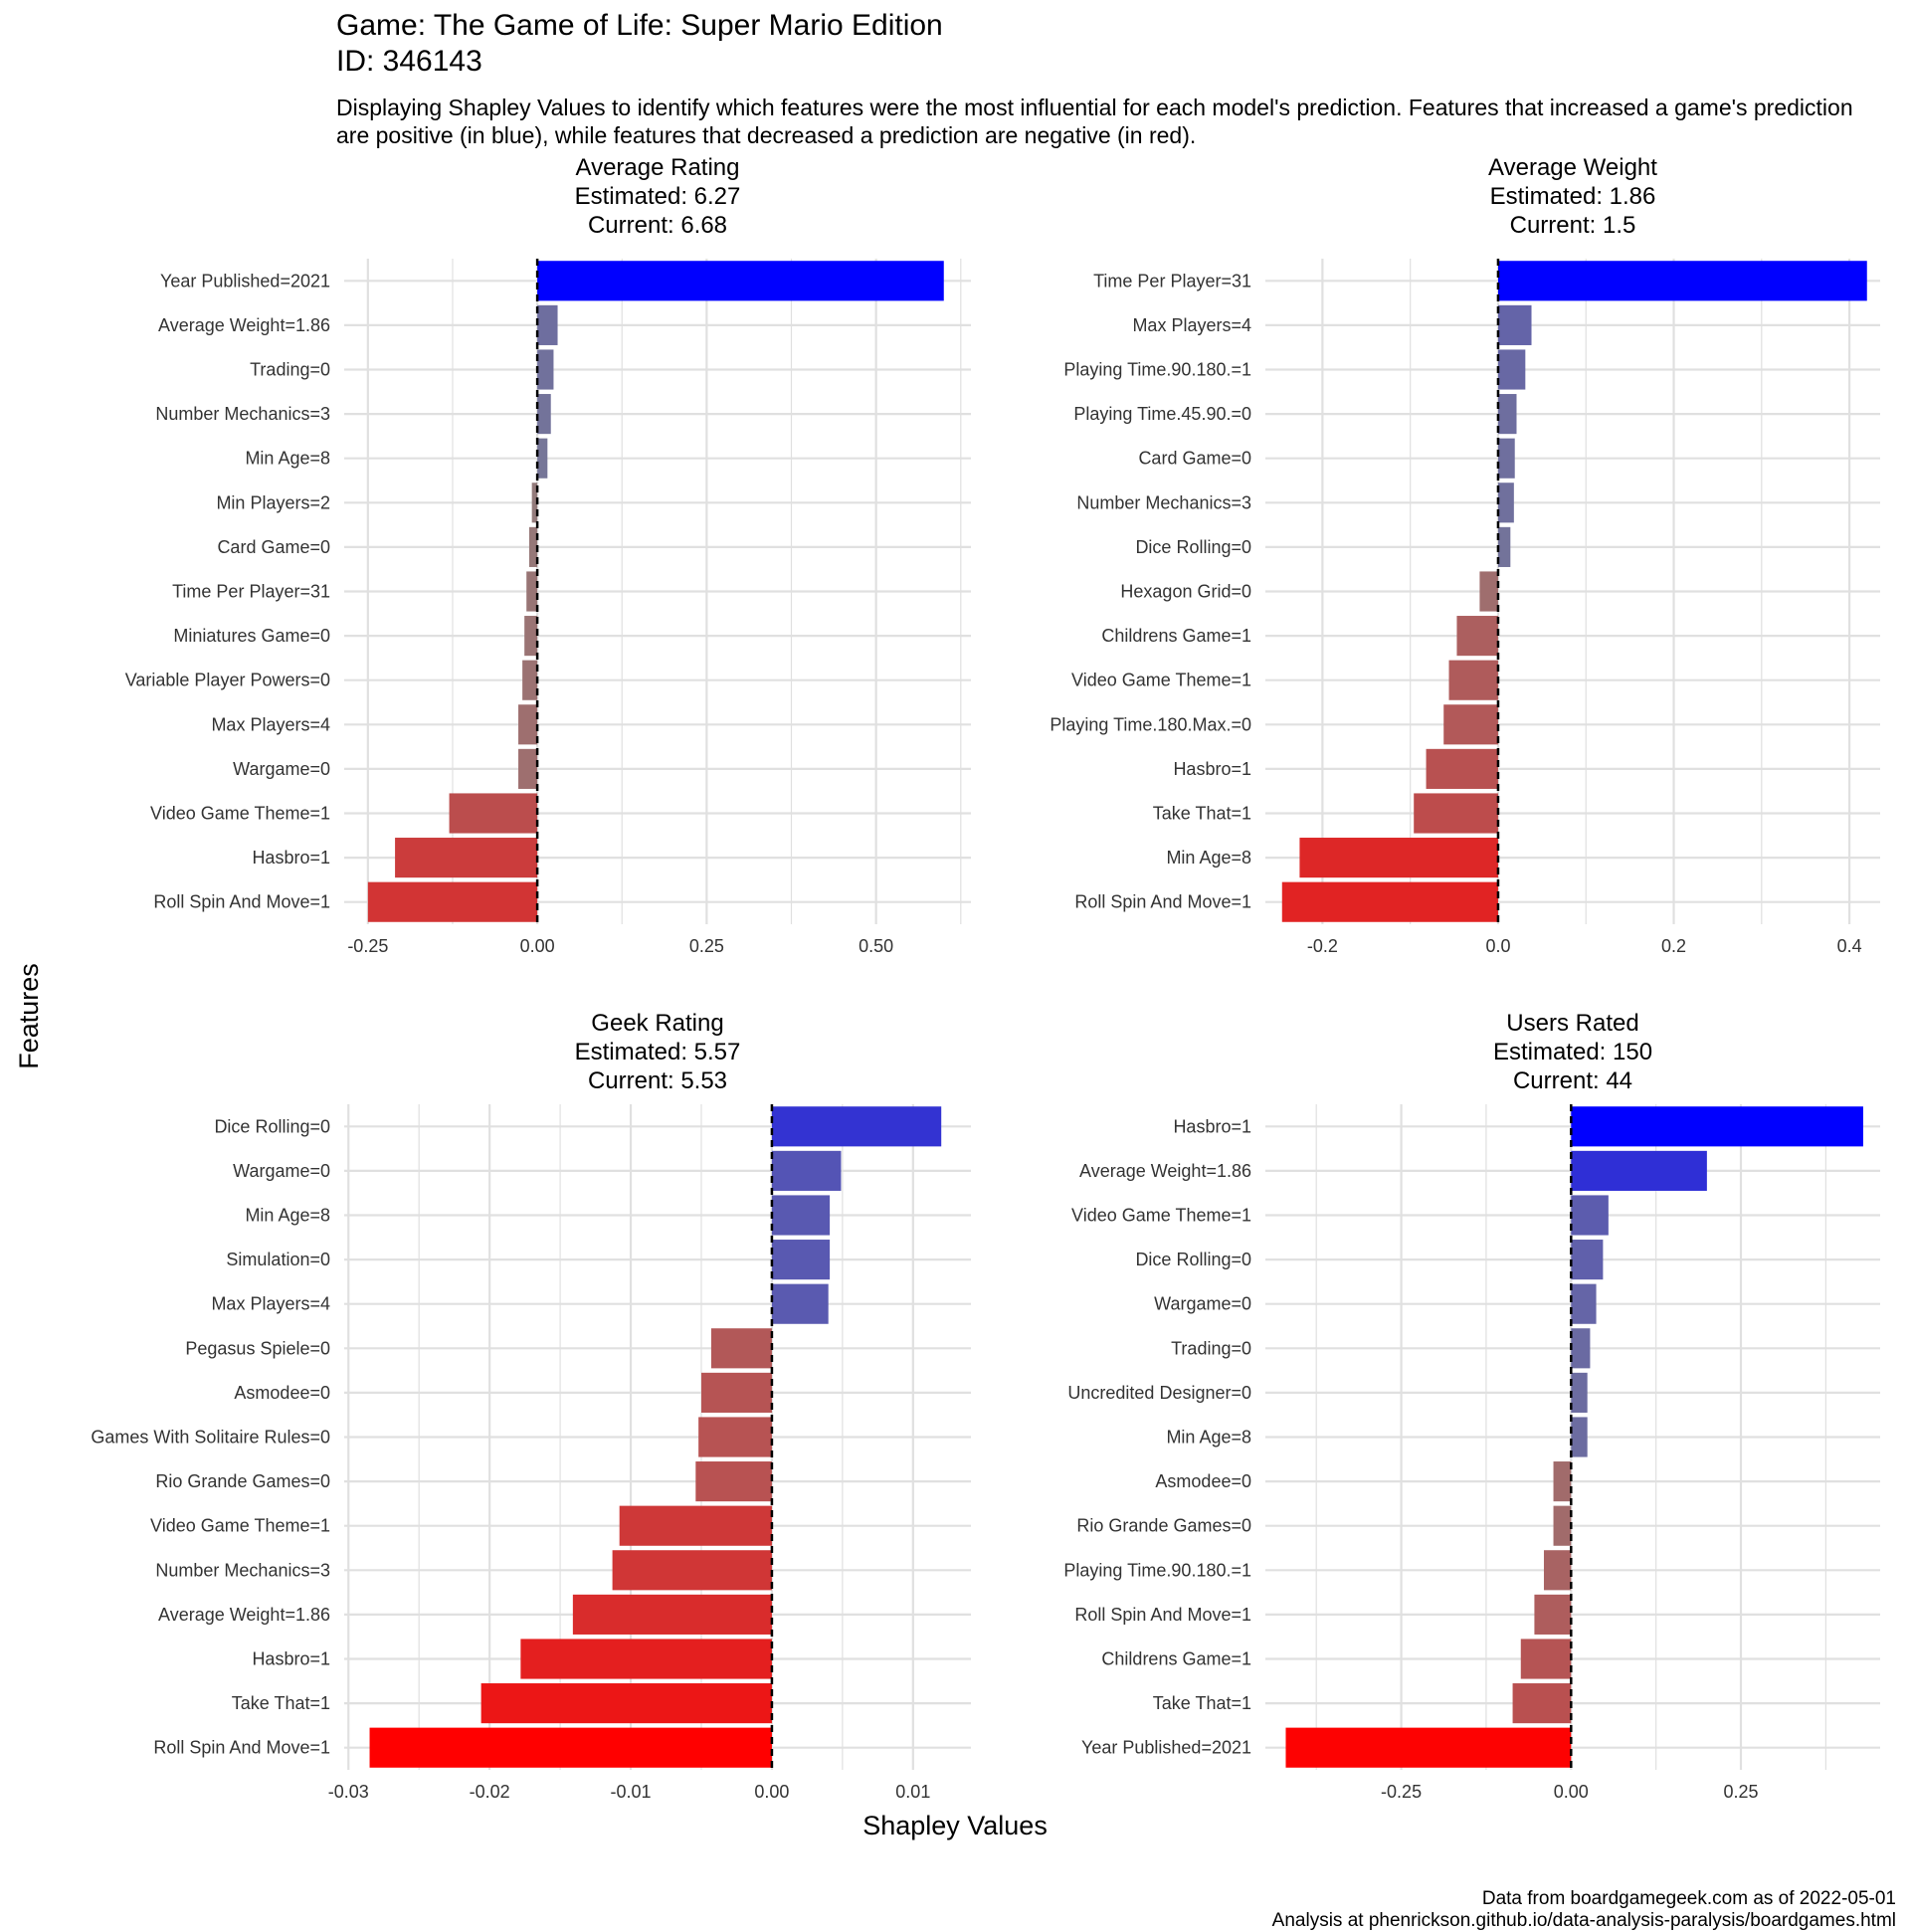 The image size is (1910, 1932). What do you see at coordinates (658, 1052) in the screenshot?
I see `panel-title-line: Estimated: 5.57` at bounding box center [658, 1052].